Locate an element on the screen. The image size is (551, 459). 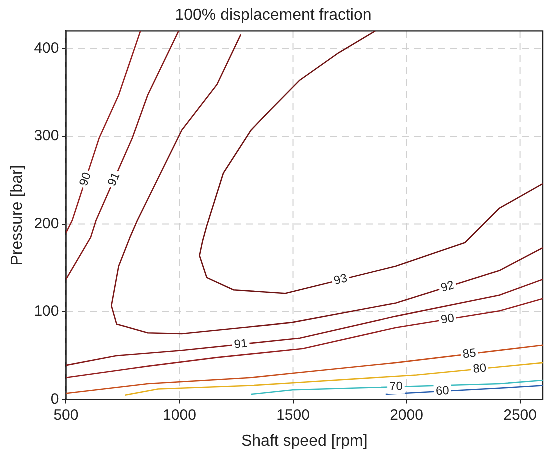
x-tick-label: 1000 is located at coordinates (179, 415).